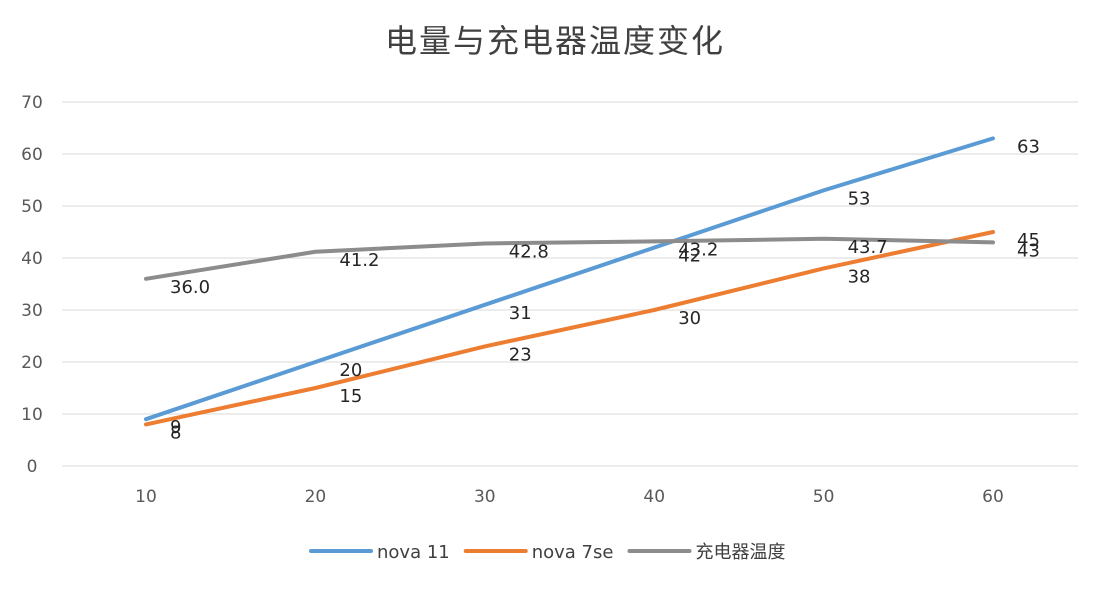 Image resolution: width=1110 pixels, height=592 pixels. Describe the element at coordinates (740, 552) in the screenshot. I see `legend-label: 充电器温度` at that location.